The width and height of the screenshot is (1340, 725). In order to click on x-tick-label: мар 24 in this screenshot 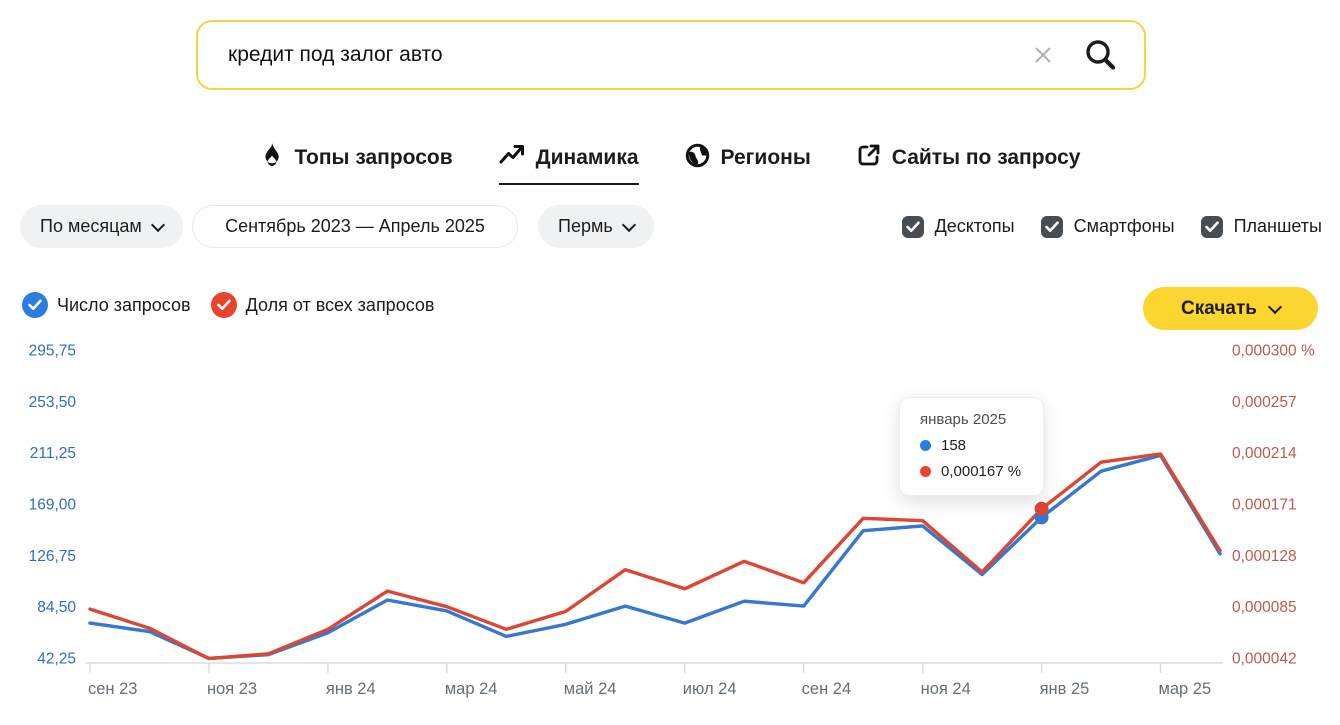, I will do `click(471, 689)`.